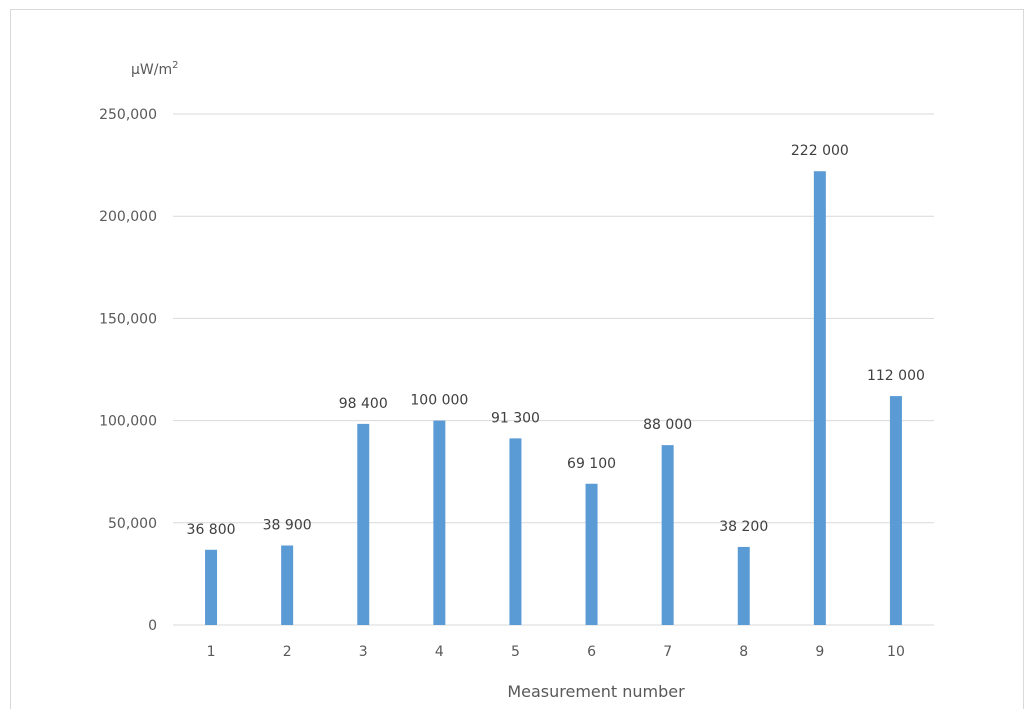  What do you see at coordinates (211, 530) in the screenshot?
I see `bar-data-label: 36 800` at bounding box center [211, 530].